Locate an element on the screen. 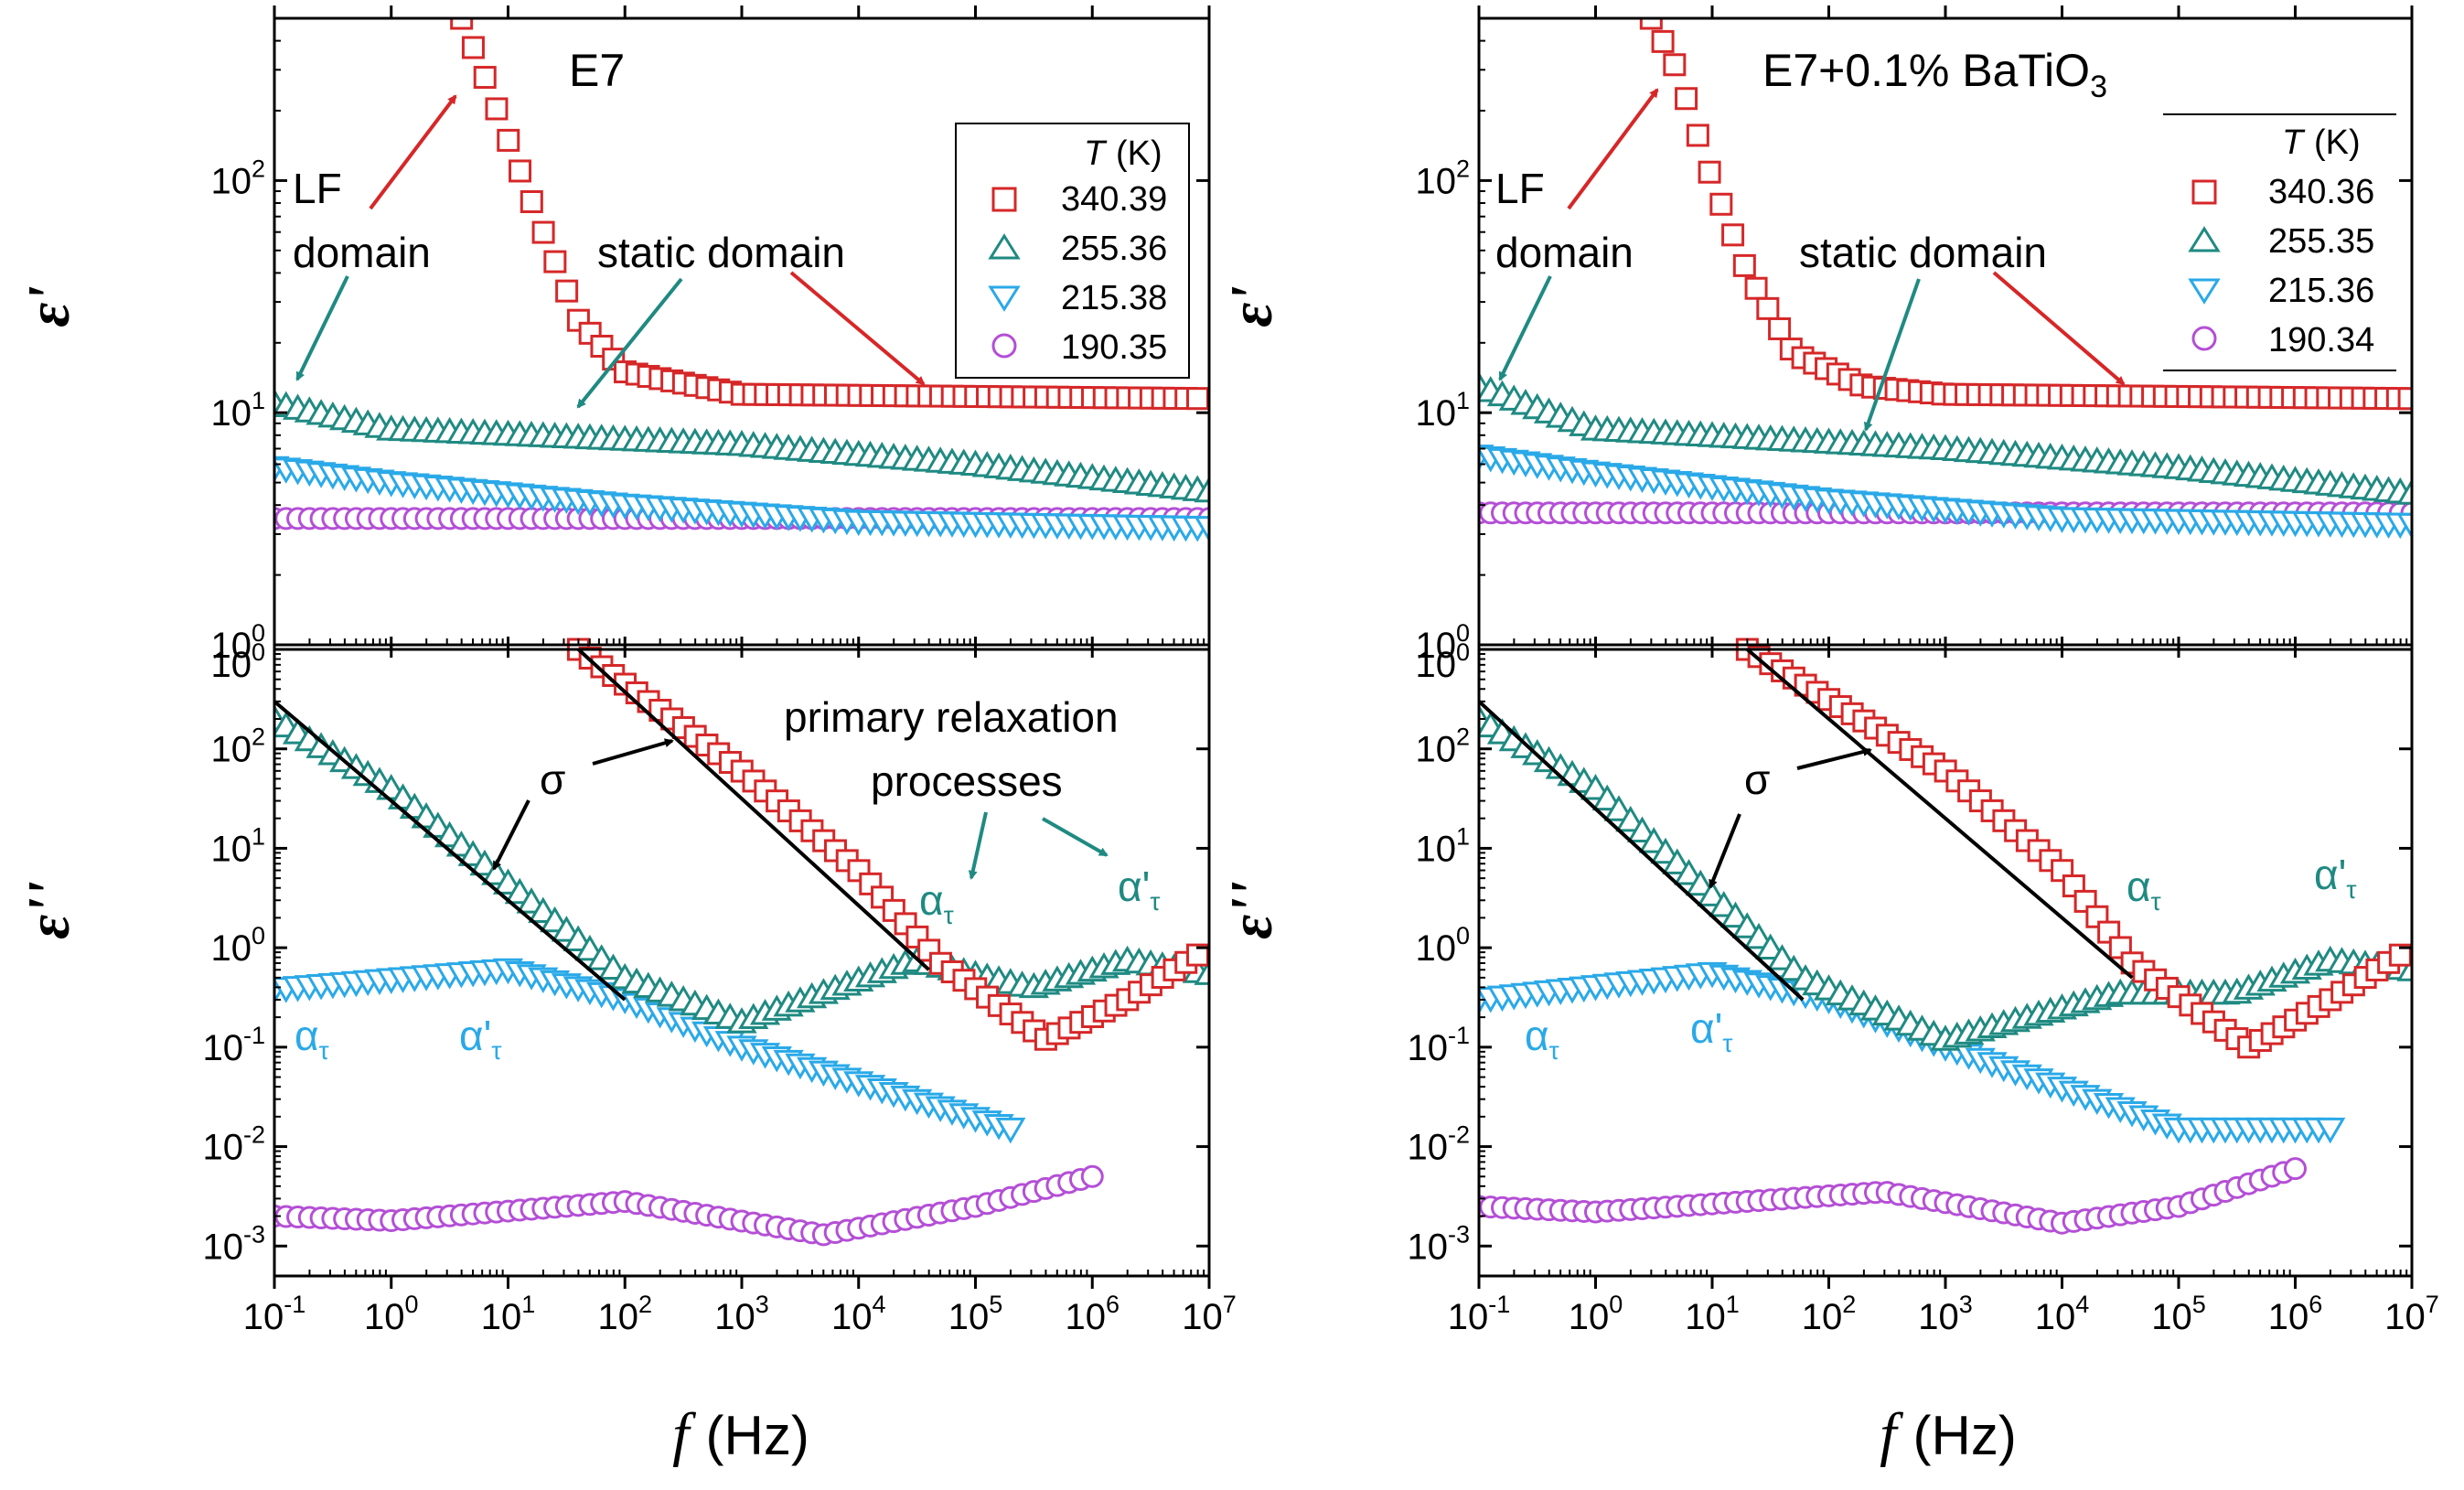  lower-y-tick-label: 10⁻² is located at coordinates (234, 1144).